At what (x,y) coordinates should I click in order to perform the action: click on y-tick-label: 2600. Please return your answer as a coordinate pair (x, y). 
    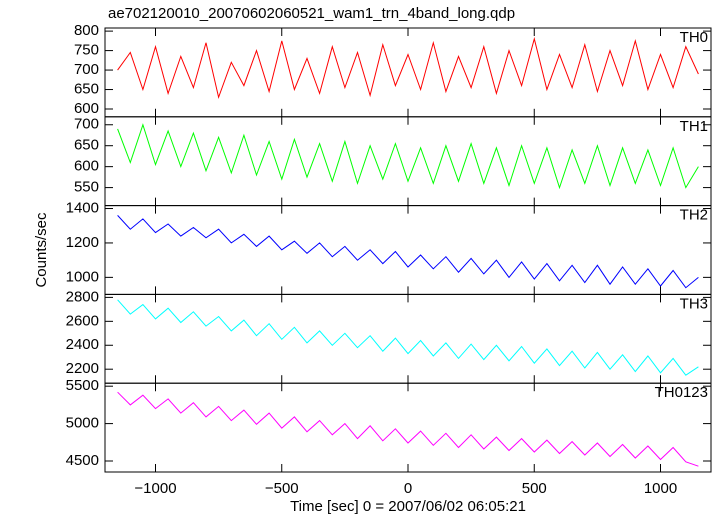
    Looking at the image, I should click on (82, 320).